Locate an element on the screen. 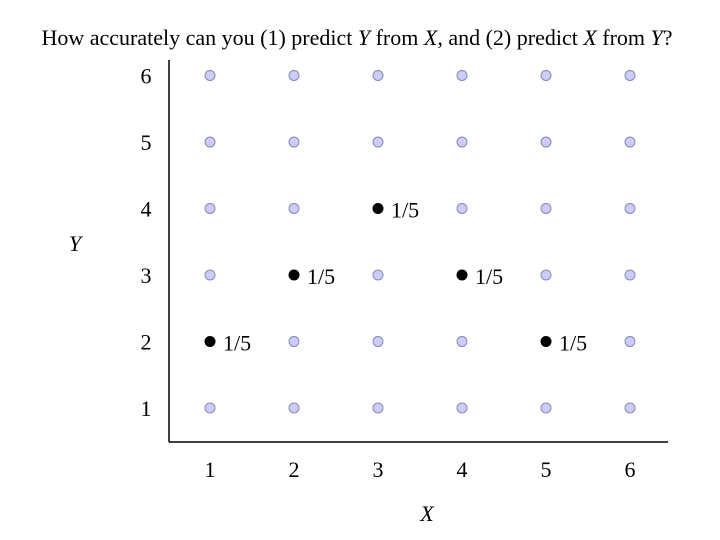 This screenshot has height=540, width=720. y-tick-labels: 1 2 3 4 5 6 is located at coordinates (146, 243).